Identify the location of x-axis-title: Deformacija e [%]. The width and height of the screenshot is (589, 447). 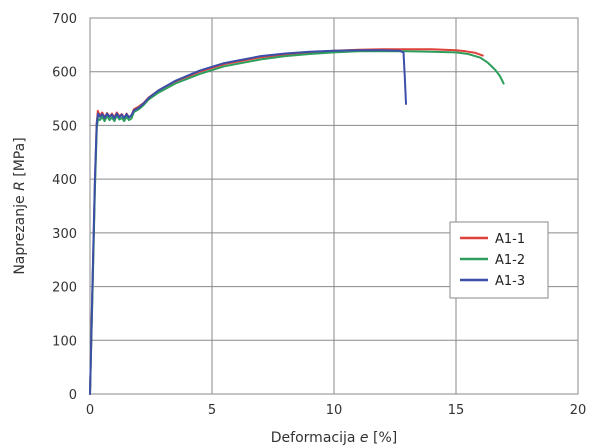
(334, 438).